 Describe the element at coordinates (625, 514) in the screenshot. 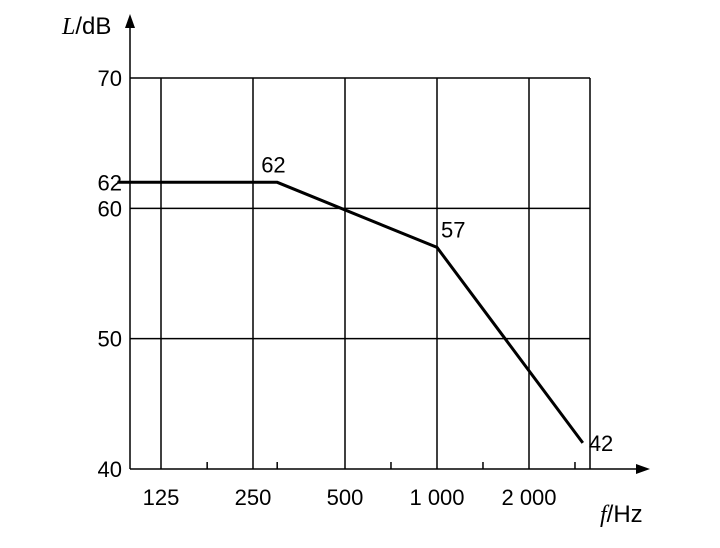

I see `x-axis-unit: /Hz` at that location.